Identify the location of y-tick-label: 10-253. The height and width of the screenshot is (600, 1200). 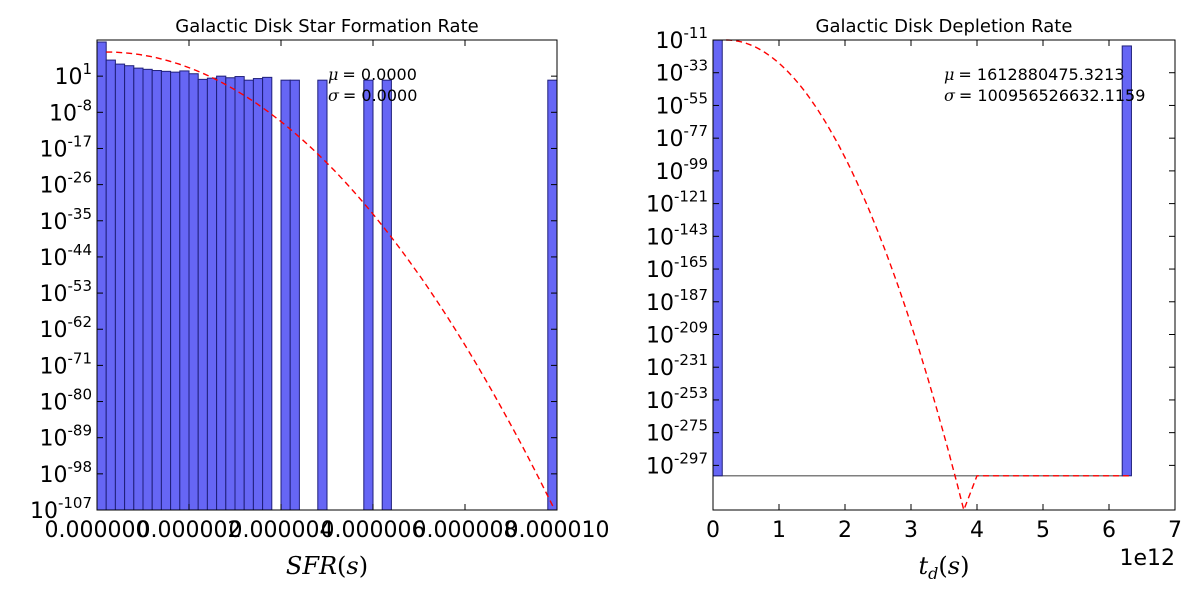
(677, 399).